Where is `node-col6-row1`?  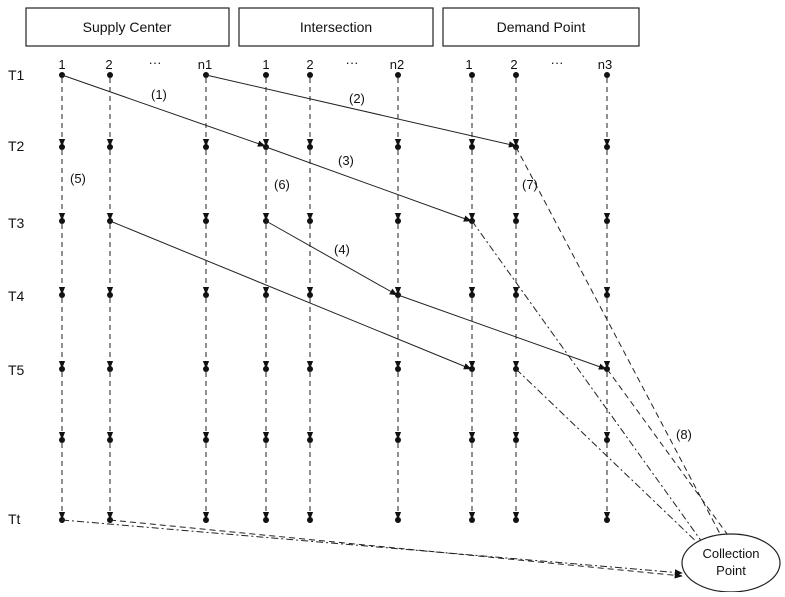
node-col6-row1 is located at coordinates (398, 75).